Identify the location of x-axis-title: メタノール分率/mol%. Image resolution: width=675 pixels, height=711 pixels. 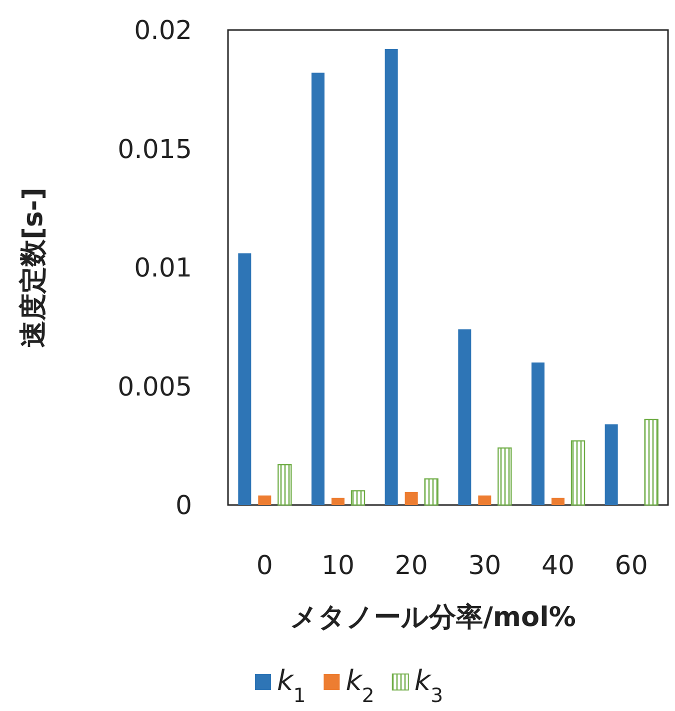
(433, 617).